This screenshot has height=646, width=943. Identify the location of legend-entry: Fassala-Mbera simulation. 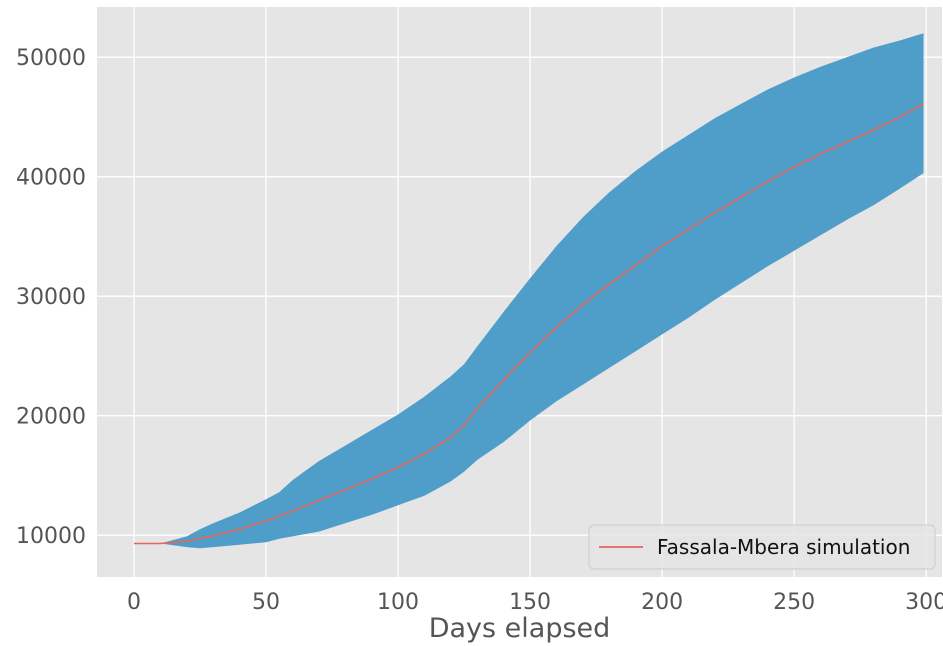
(783, 547).